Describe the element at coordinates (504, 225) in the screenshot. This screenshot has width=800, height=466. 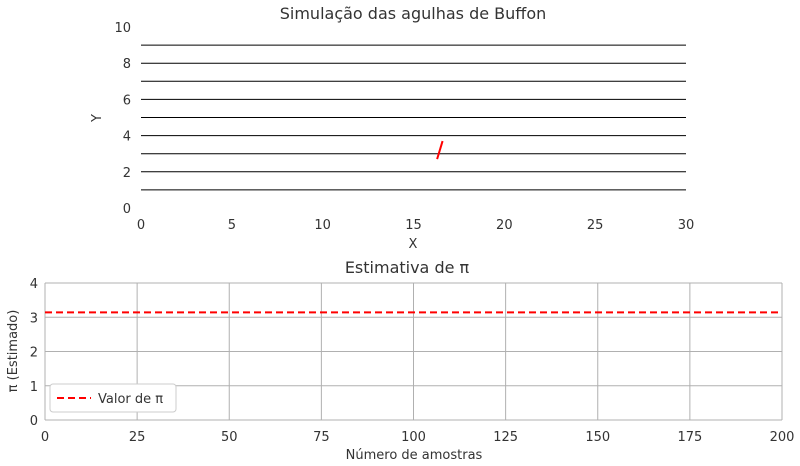
I see `x-tick-label: 20` at that location.